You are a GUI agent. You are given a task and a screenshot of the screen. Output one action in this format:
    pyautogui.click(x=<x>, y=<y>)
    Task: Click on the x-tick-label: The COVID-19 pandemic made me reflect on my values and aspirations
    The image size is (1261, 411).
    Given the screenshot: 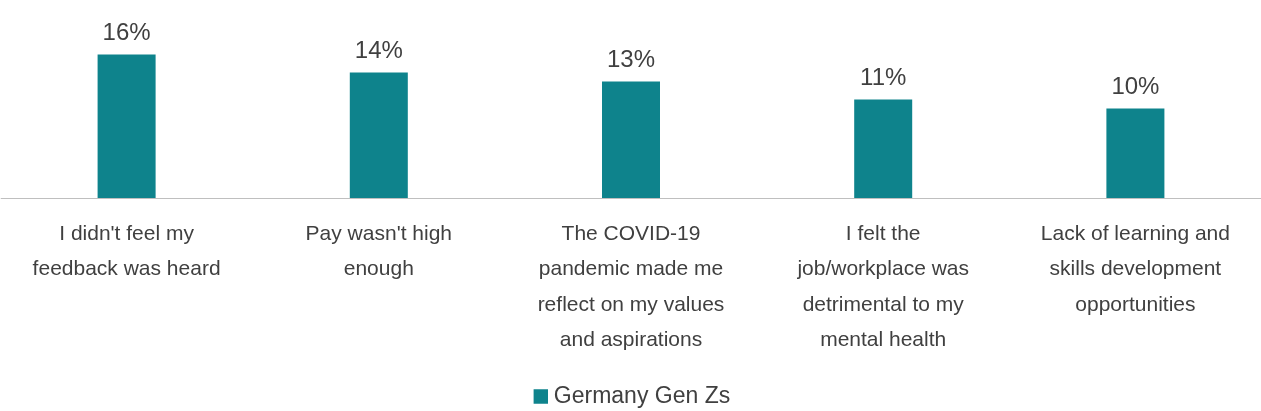 What is the action you would take?
    pyautogui.click(x=631, y=285)
    